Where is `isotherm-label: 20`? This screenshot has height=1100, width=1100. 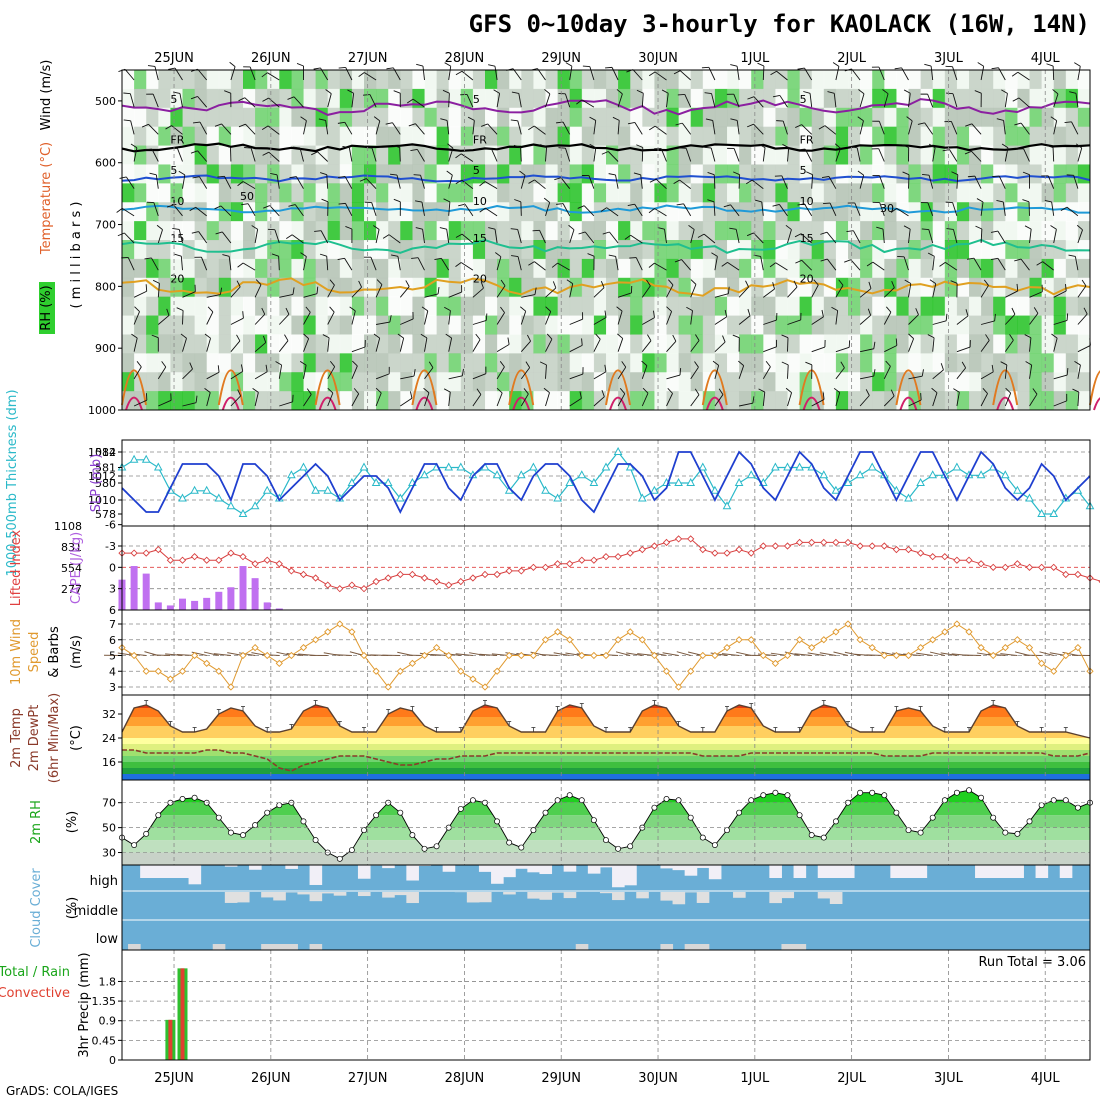 isotherm-label: 20 is located at coordinates (480, 278).